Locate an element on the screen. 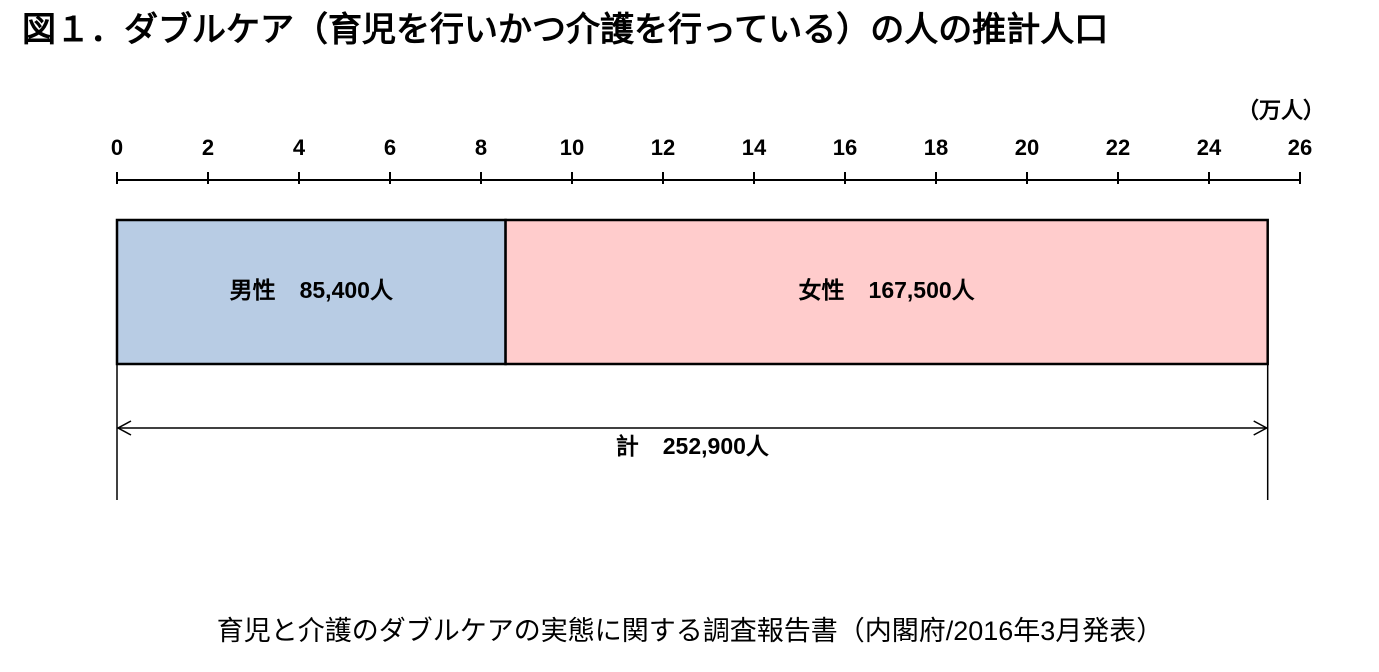 The height and width of the screenshot is (672, 1379). x-tick-label: 16 is located at coordinates (845, 147).